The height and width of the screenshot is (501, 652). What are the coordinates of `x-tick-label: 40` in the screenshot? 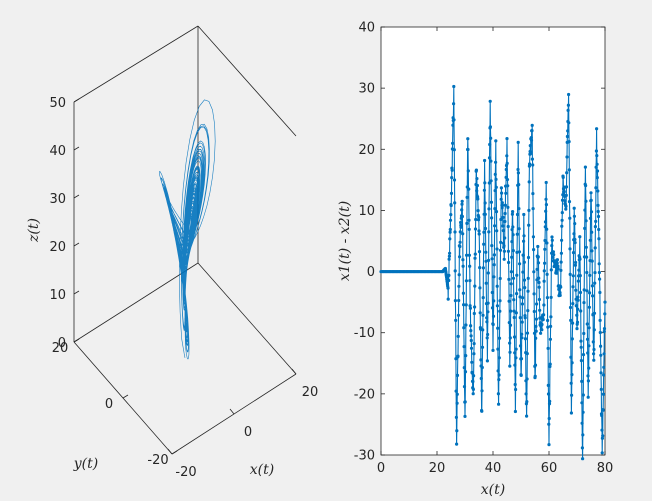 It's located at (493, 468).